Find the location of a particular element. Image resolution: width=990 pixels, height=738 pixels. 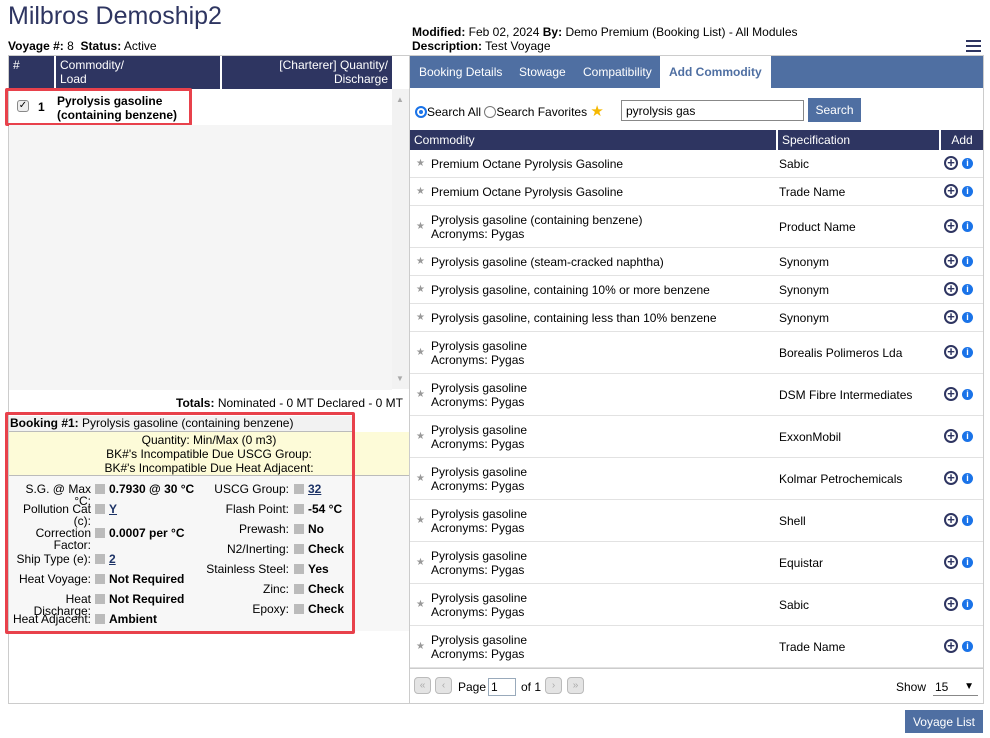

field-label: Flash Point: is located at coordinates (257, 509).